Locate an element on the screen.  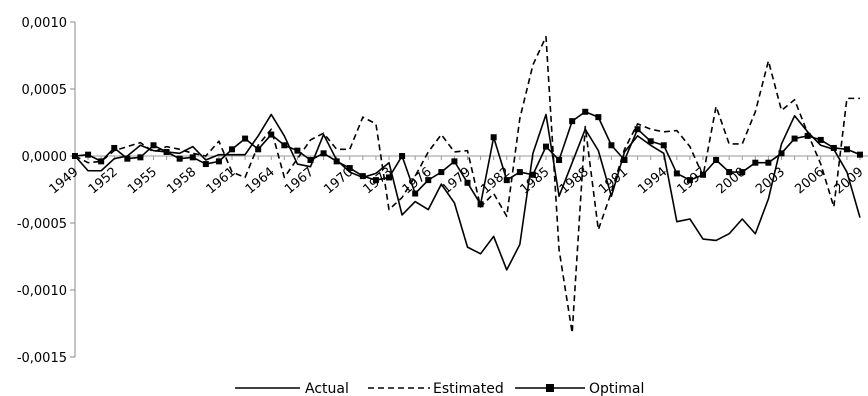
x-tick-label: 1964 is located at coordinates (260, 181).